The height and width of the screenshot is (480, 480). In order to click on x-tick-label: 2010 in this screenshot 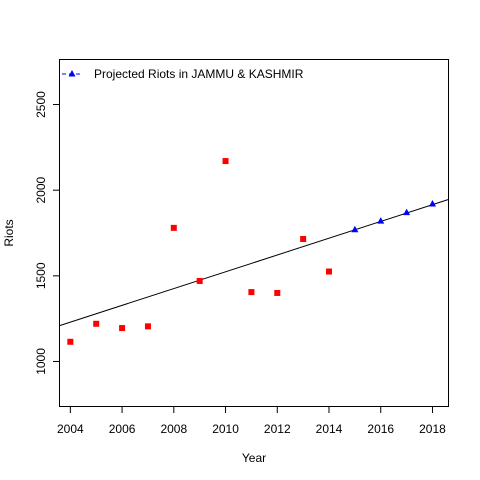, I will do `click(225, 429)`.